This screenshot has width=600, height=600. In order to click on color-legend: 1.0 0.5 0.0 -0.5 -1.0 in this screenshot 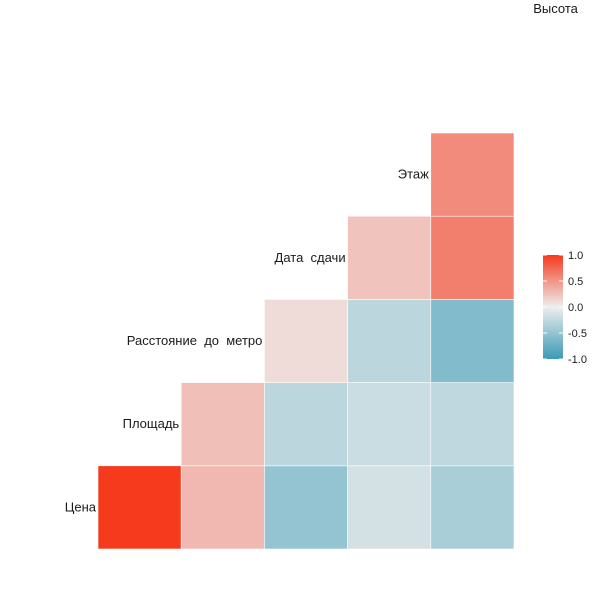, I will do `click(565, 308)`.